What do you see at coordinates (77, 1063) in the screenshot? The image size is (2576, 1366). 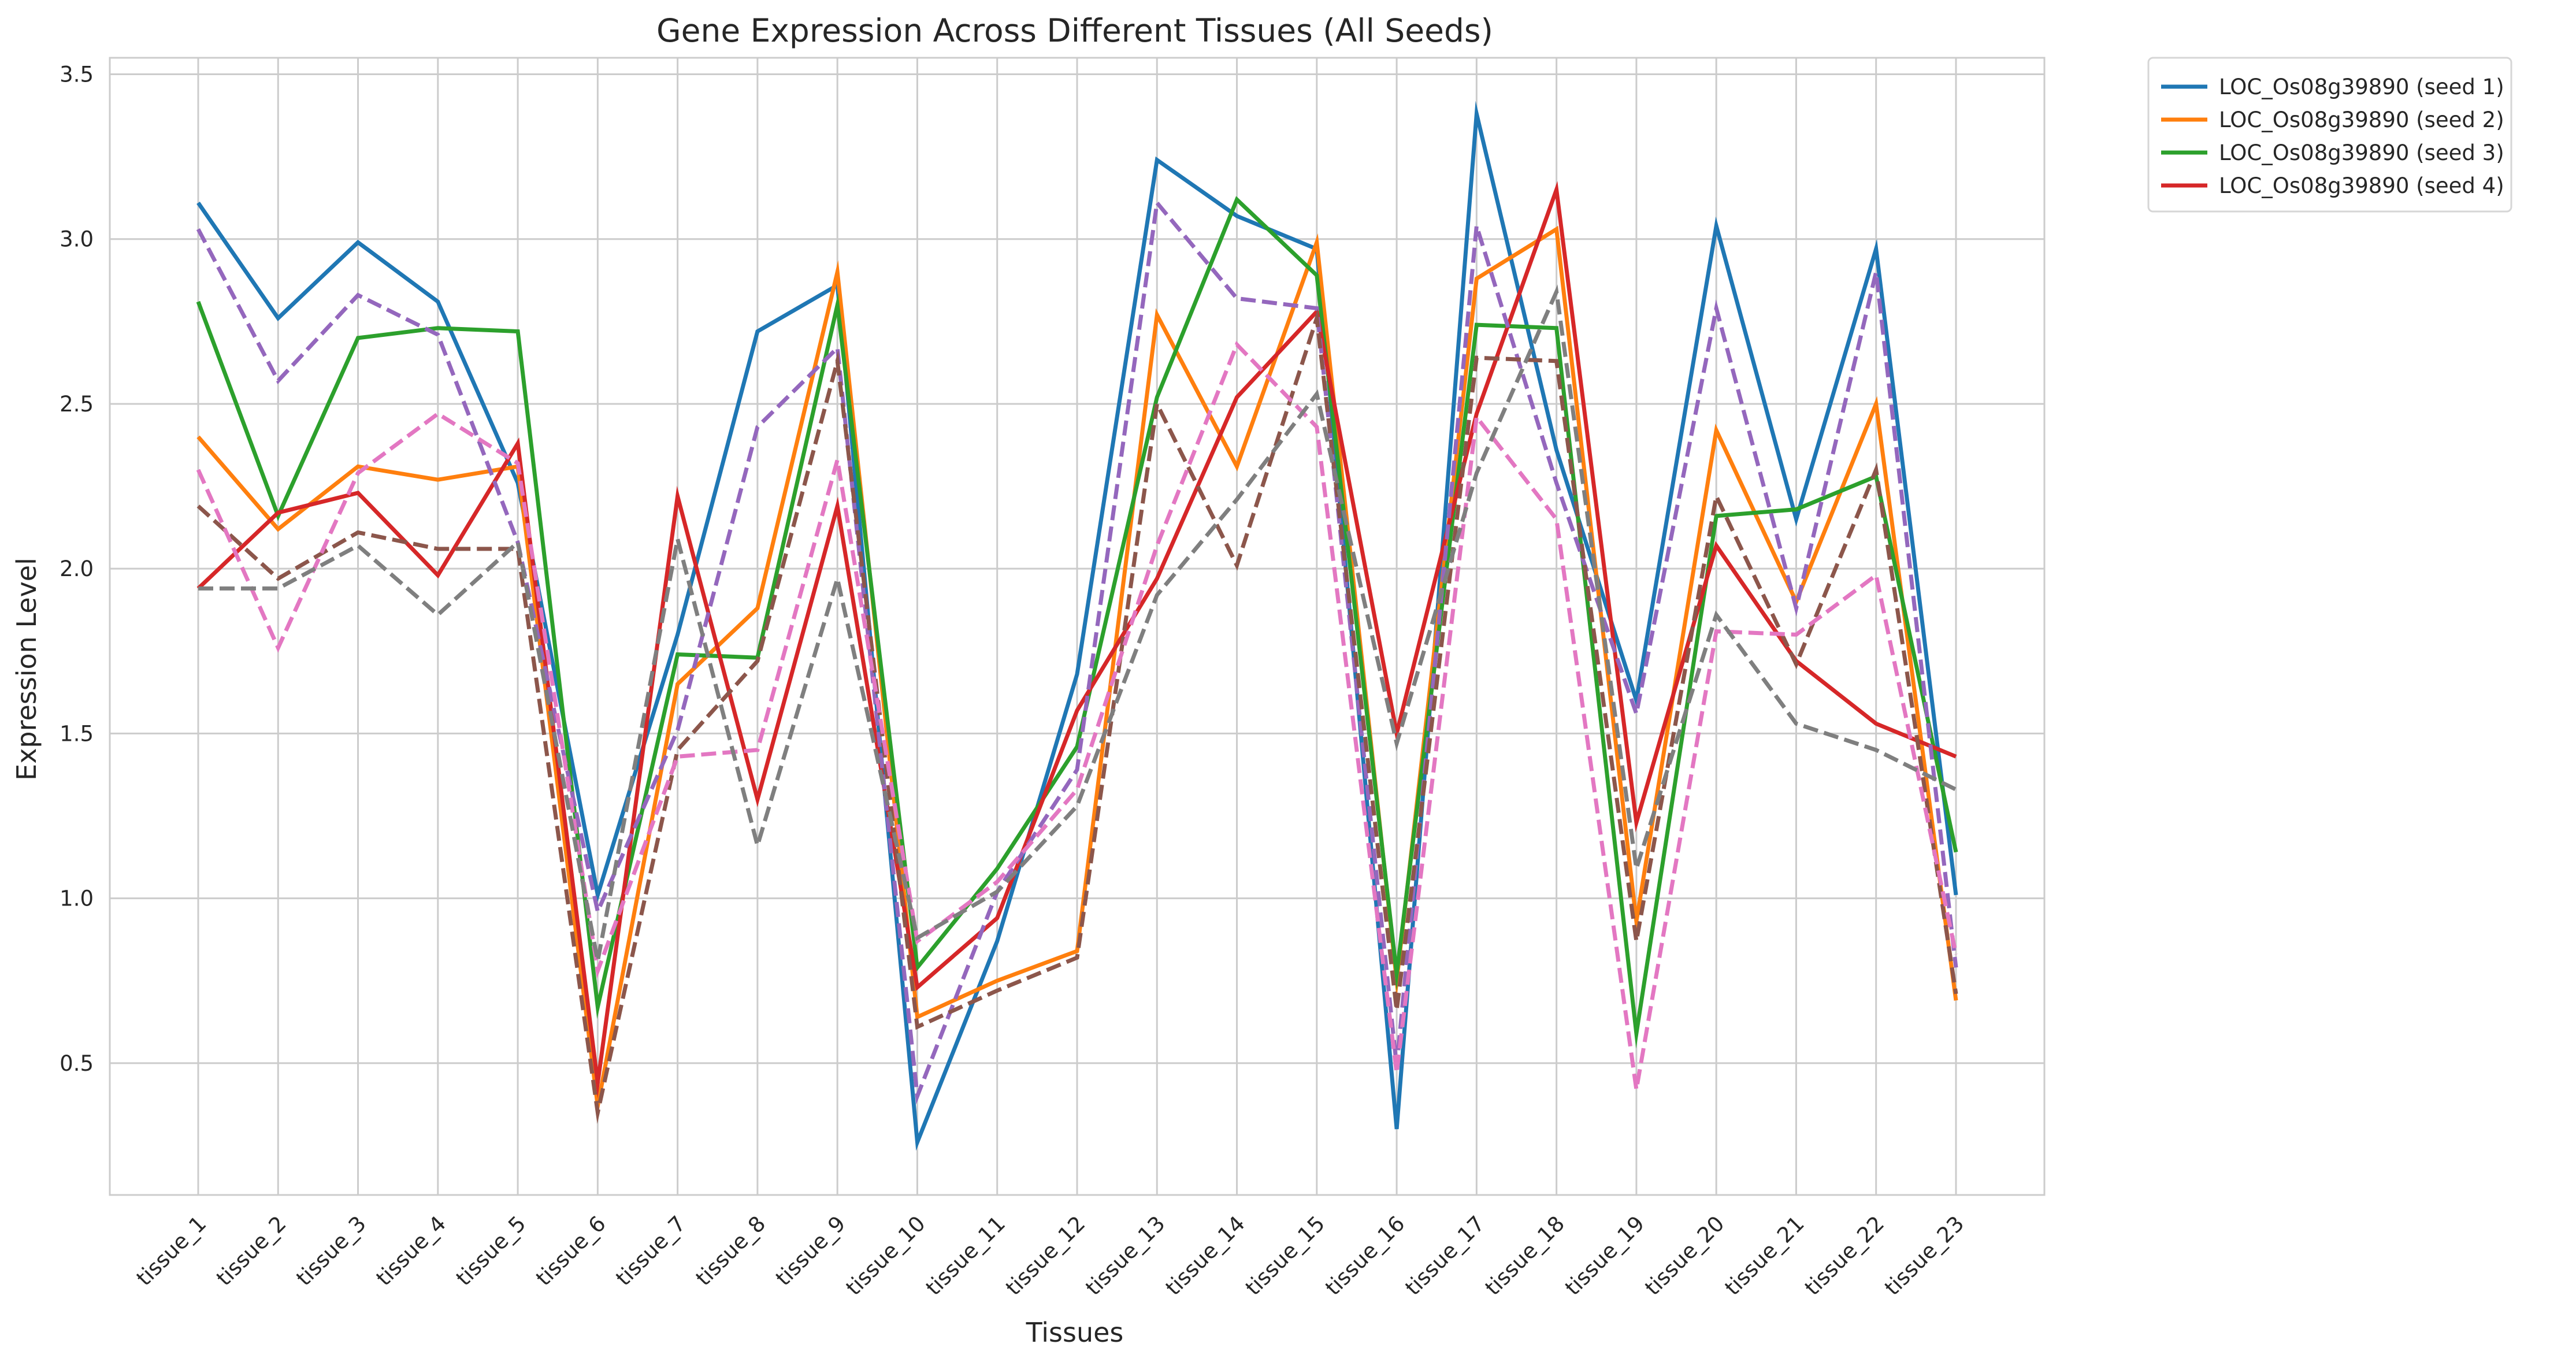 I see `y-tick-label: 0.5` at bounding box center [77, 1063].